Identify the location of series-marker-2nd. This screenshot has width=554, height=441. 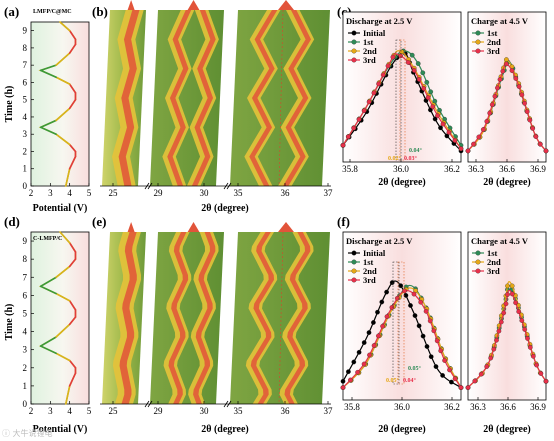
(512, 286).